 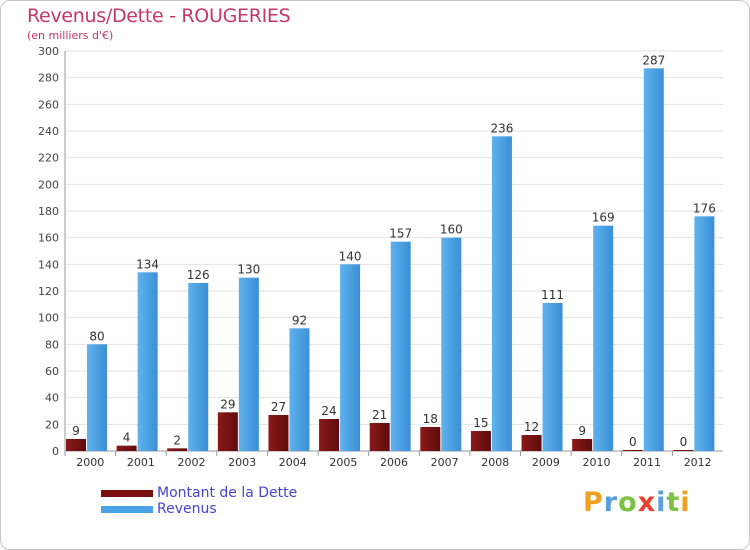 What do you see at coordinates (628, 502) in the screenshot?
I see `logo-letter: o` at bounding box center [628, 502].